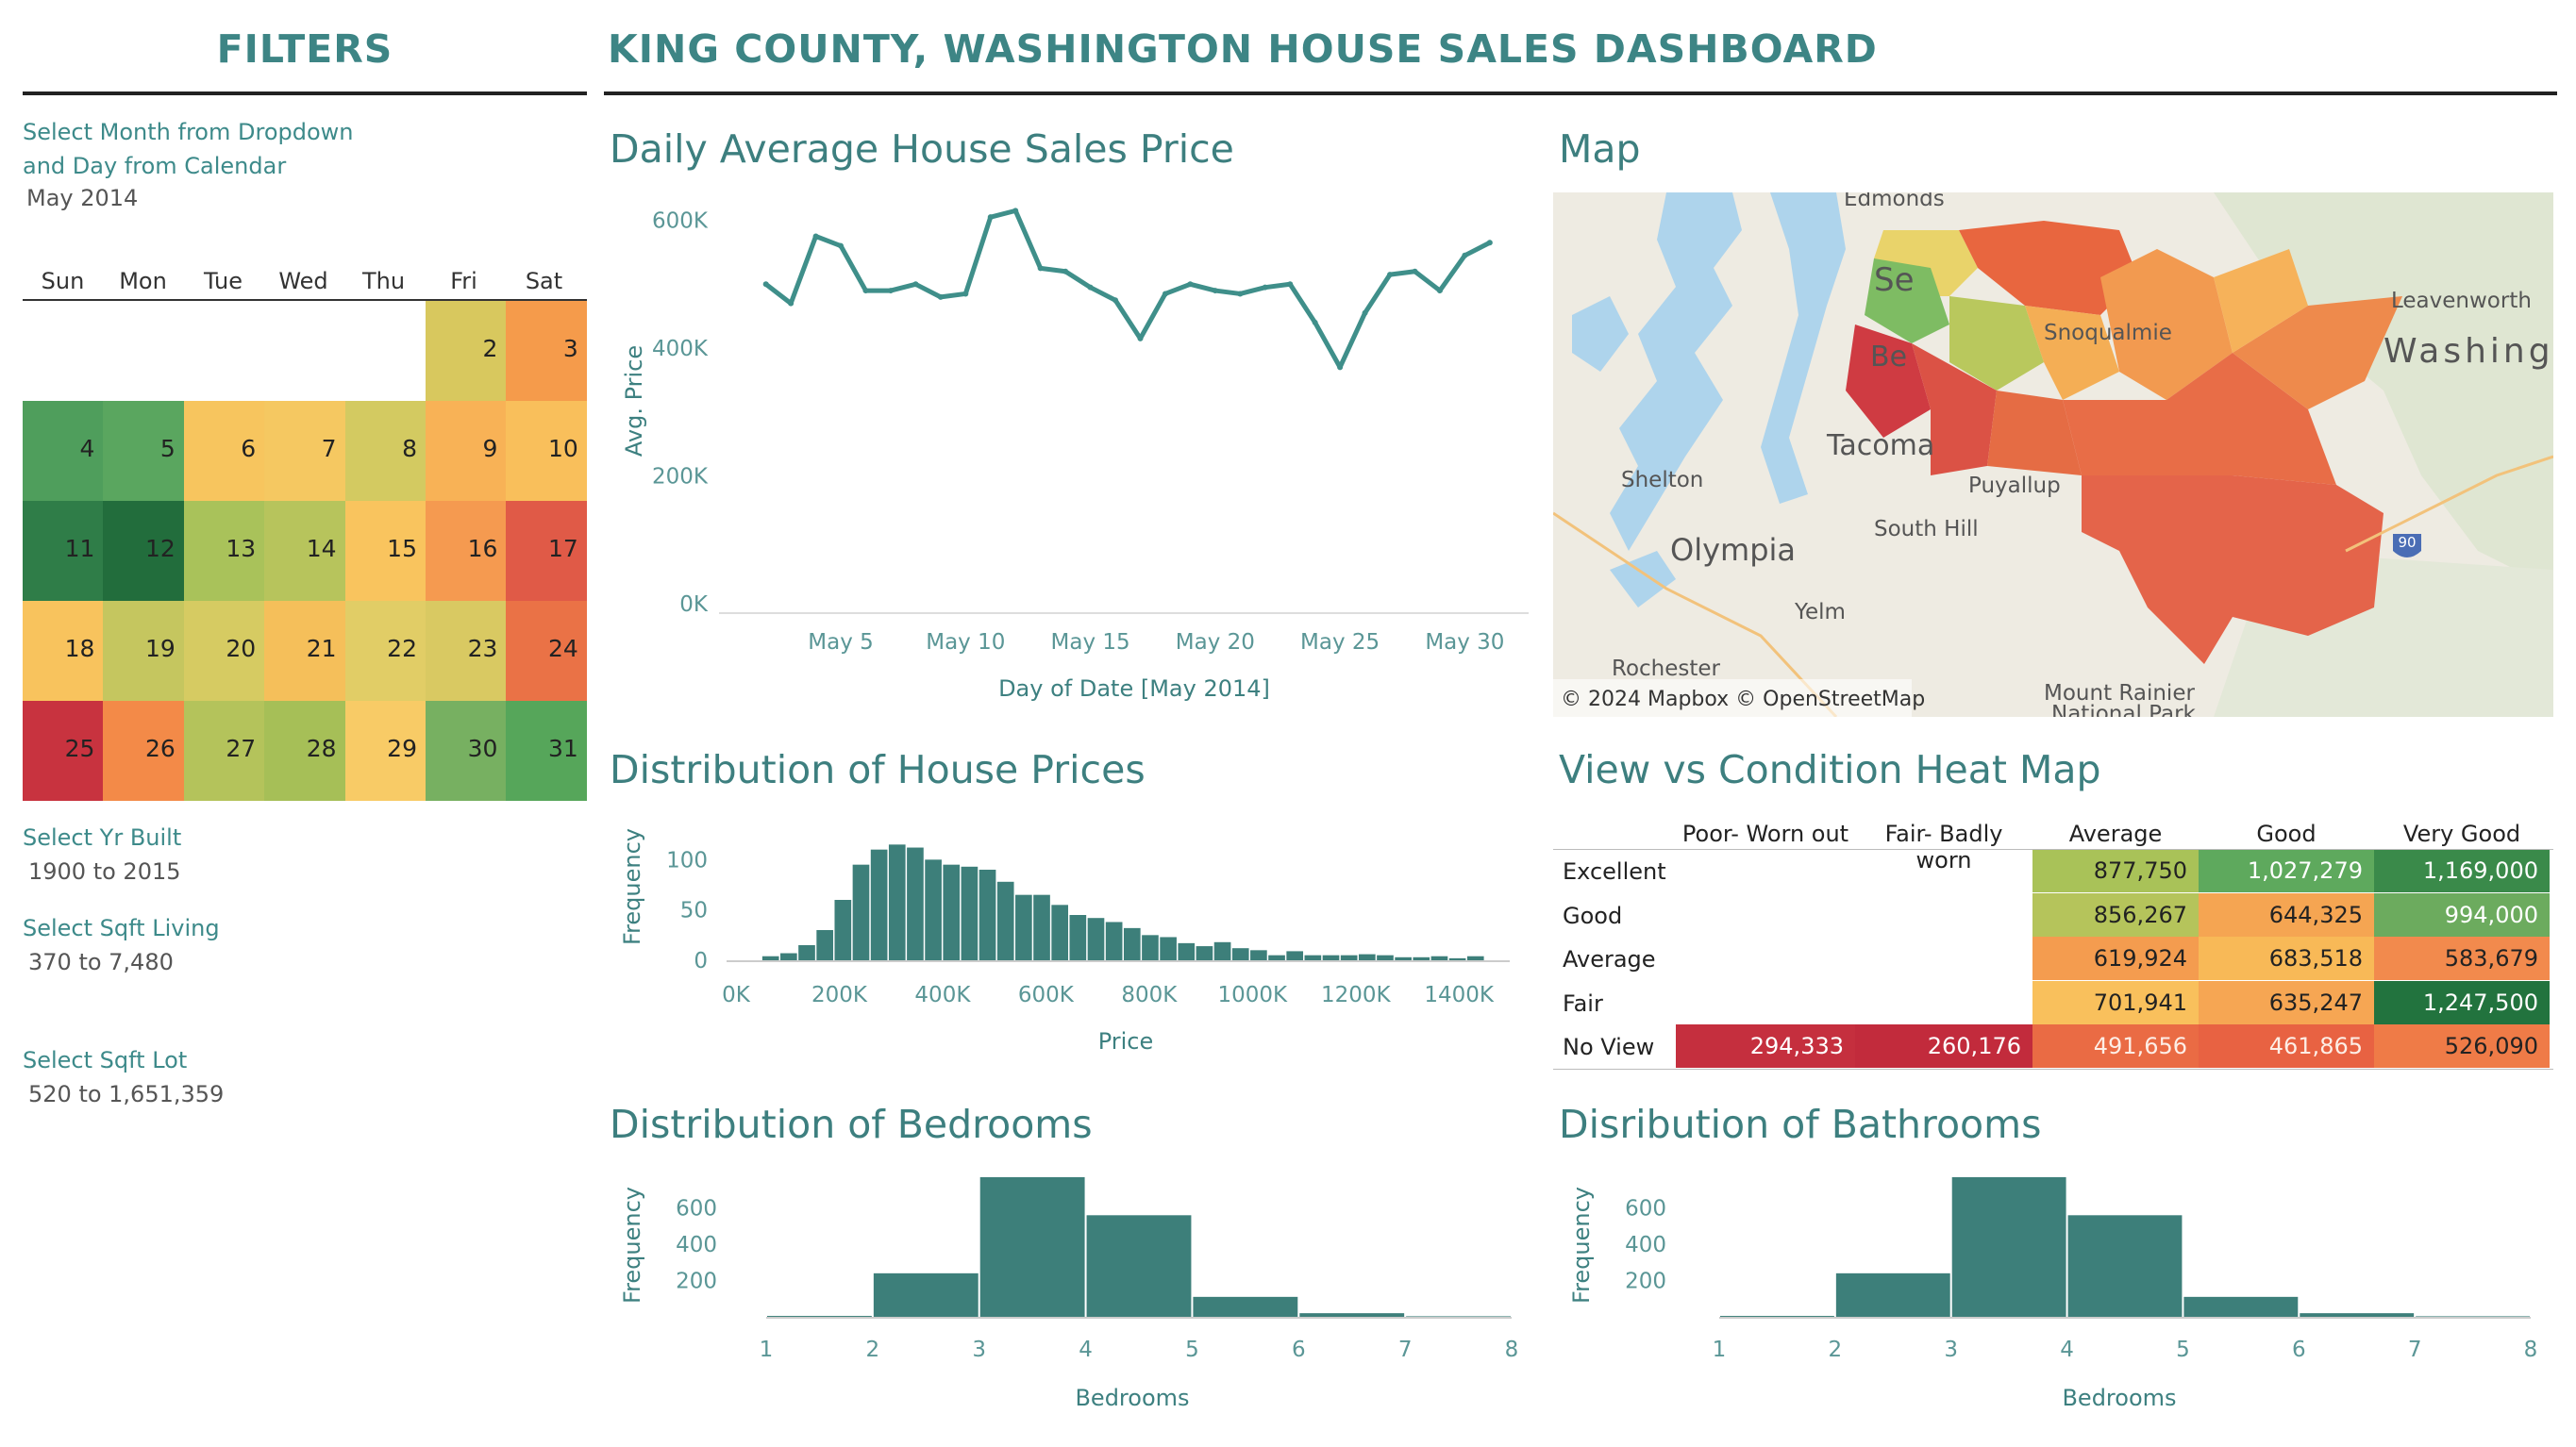  I want to click on heatmap-cell: 701,941, so click(2115, 1002).